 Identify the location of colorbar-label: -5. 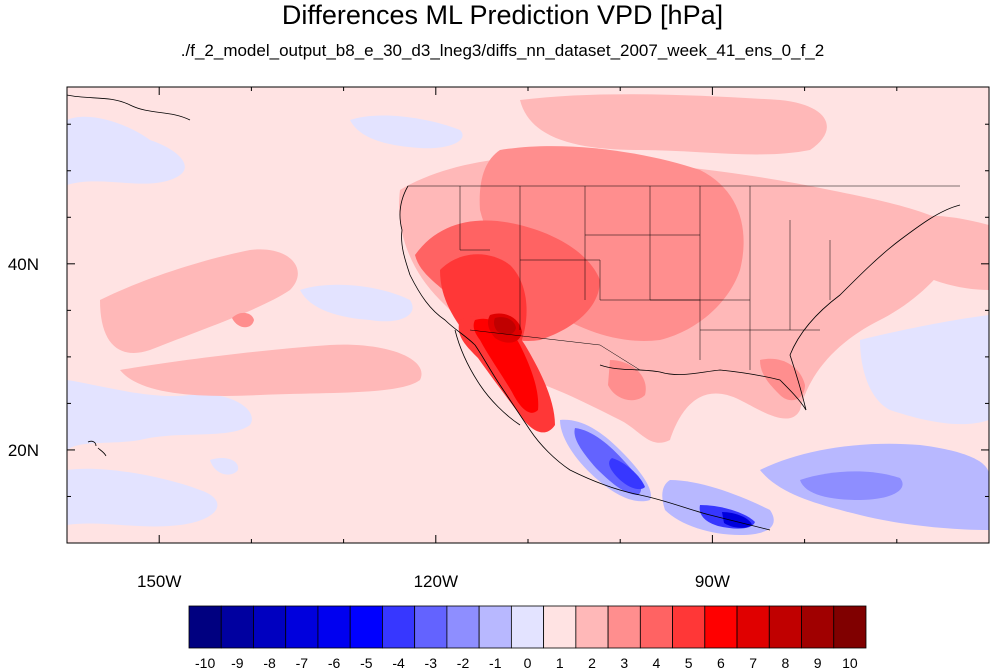
(366, 663).